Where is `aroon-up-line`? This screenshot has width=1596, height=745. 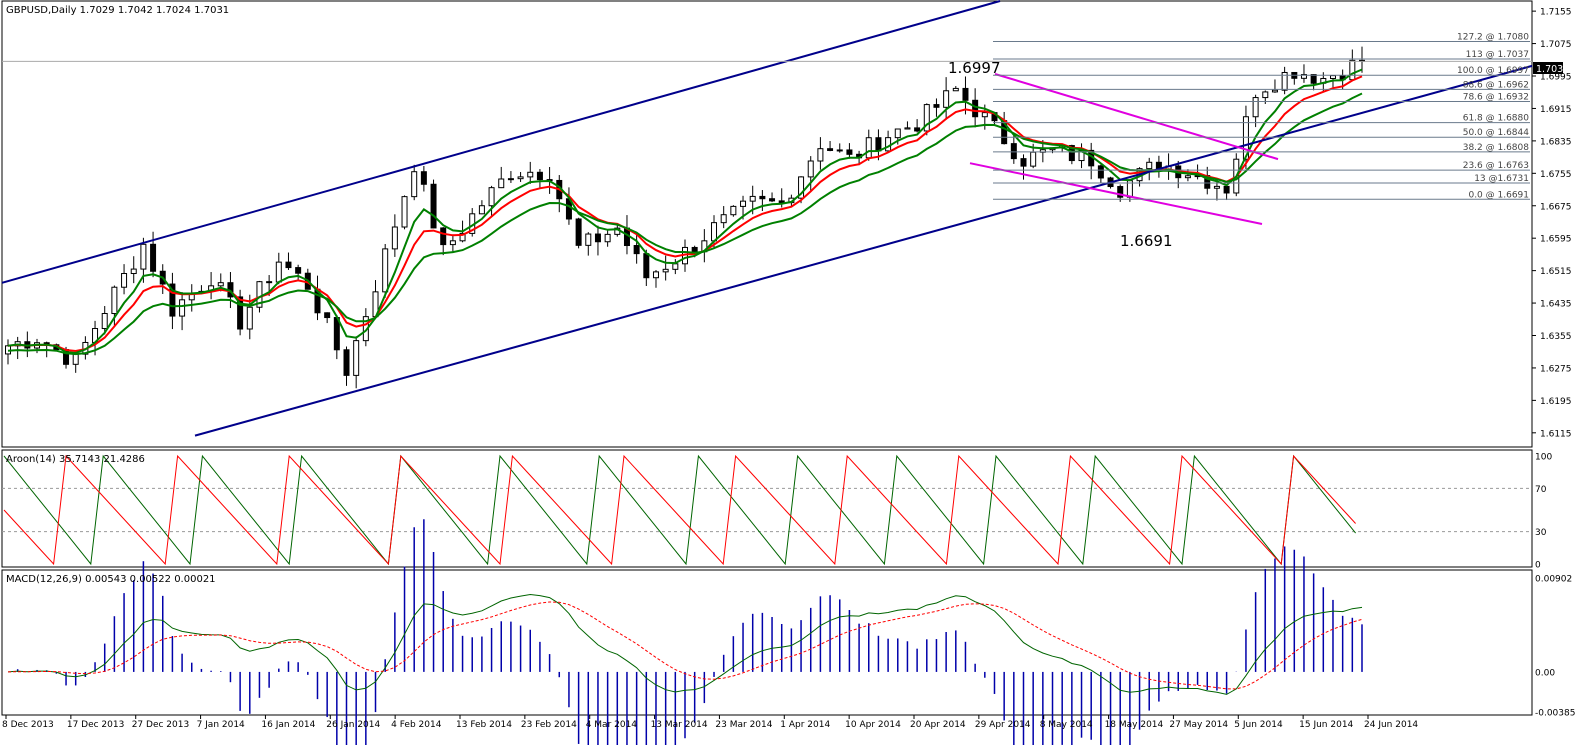 aroon-up-line is located at coordinates (679, 510).